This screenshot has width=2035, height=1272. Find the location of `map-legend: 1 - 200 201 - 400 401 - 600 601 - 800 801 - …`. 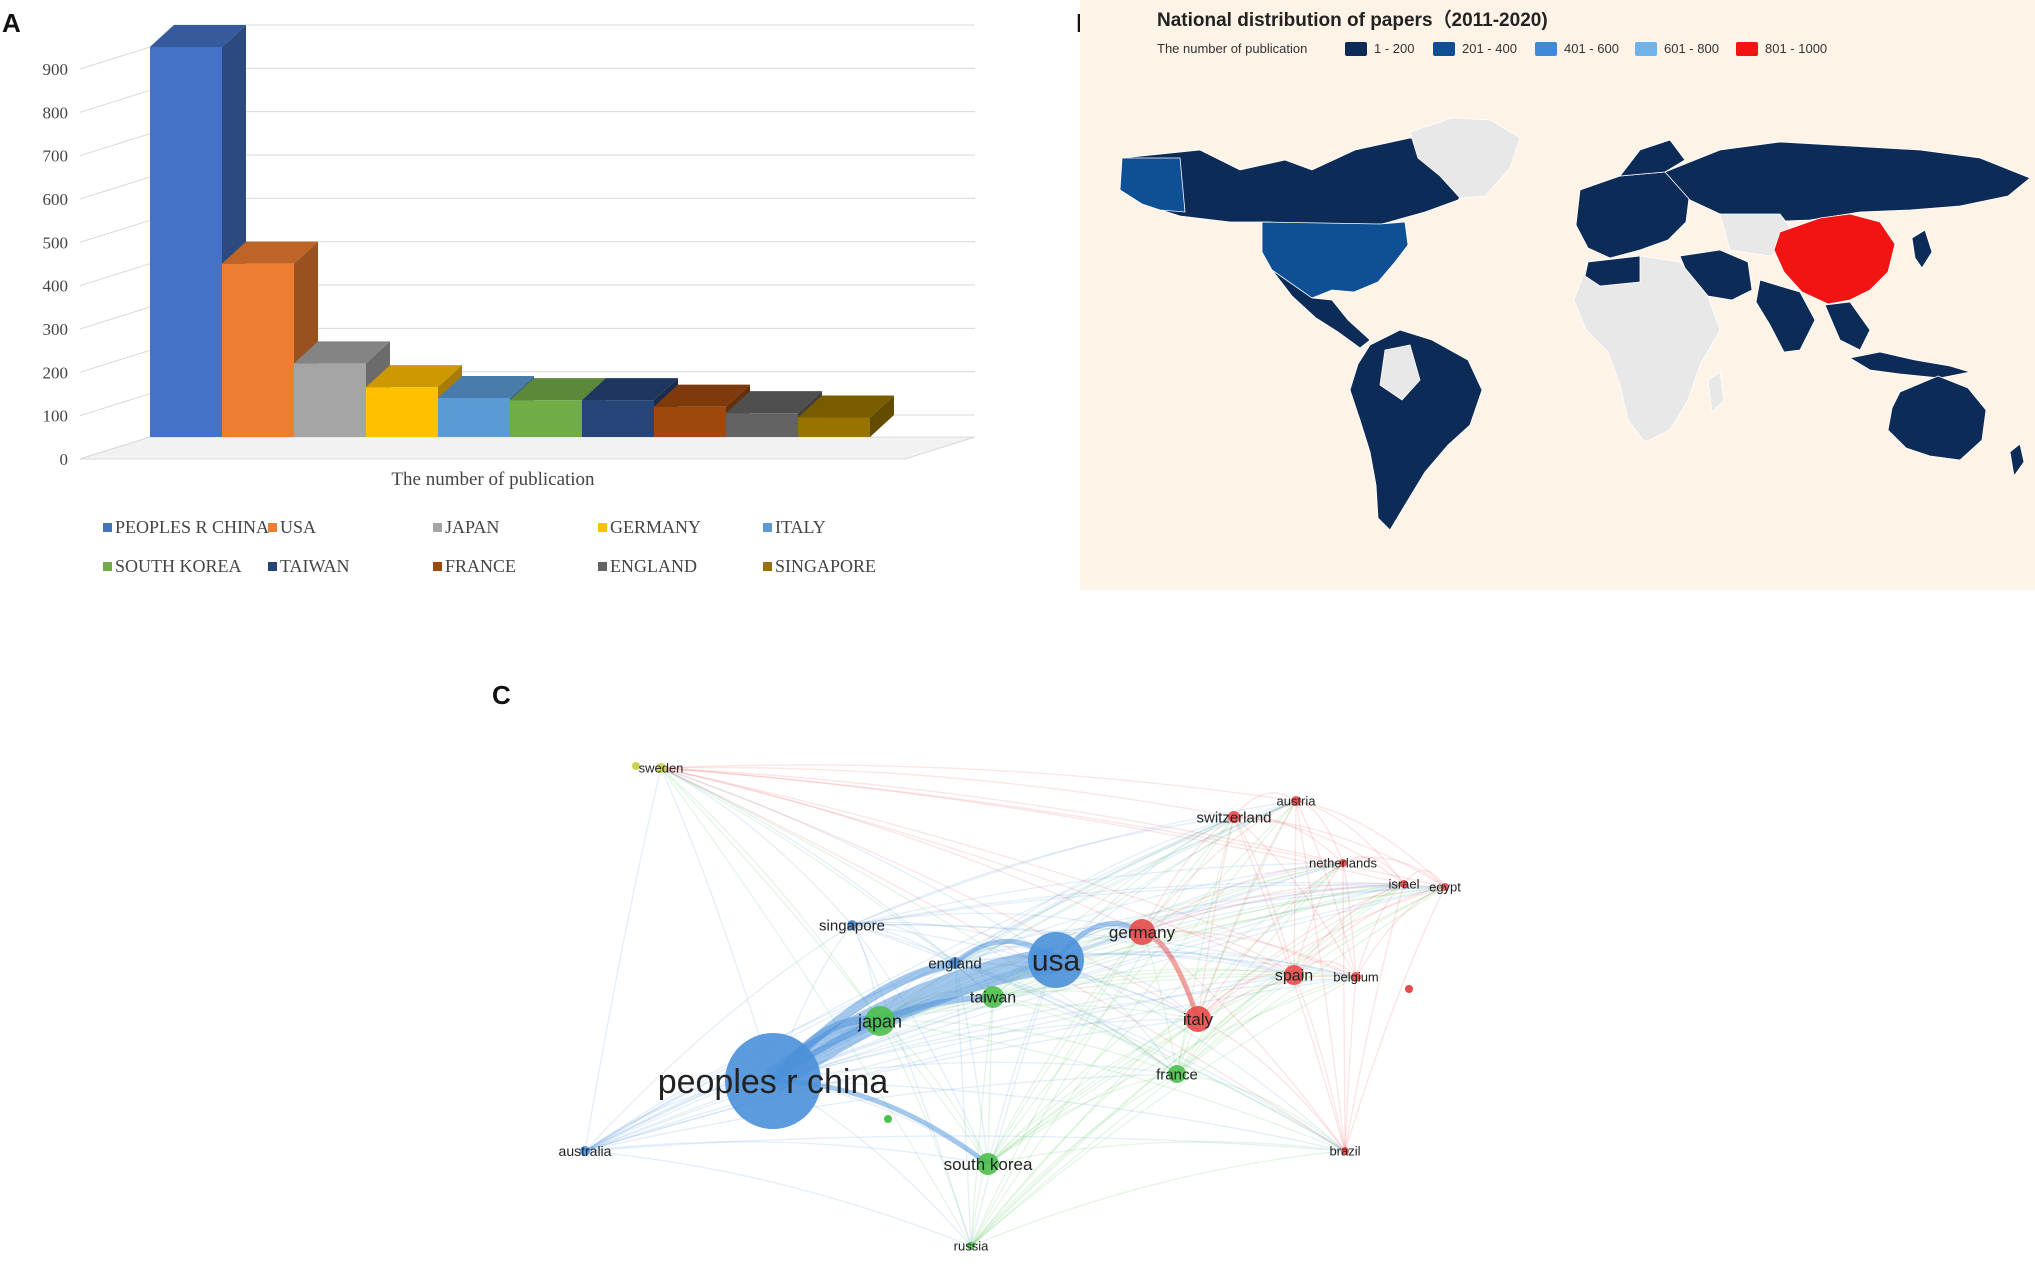

map-legend: 1 - 200 201 - 400 401 - 600 601 - 800 801 - … is located at coordinates (1586, 48).